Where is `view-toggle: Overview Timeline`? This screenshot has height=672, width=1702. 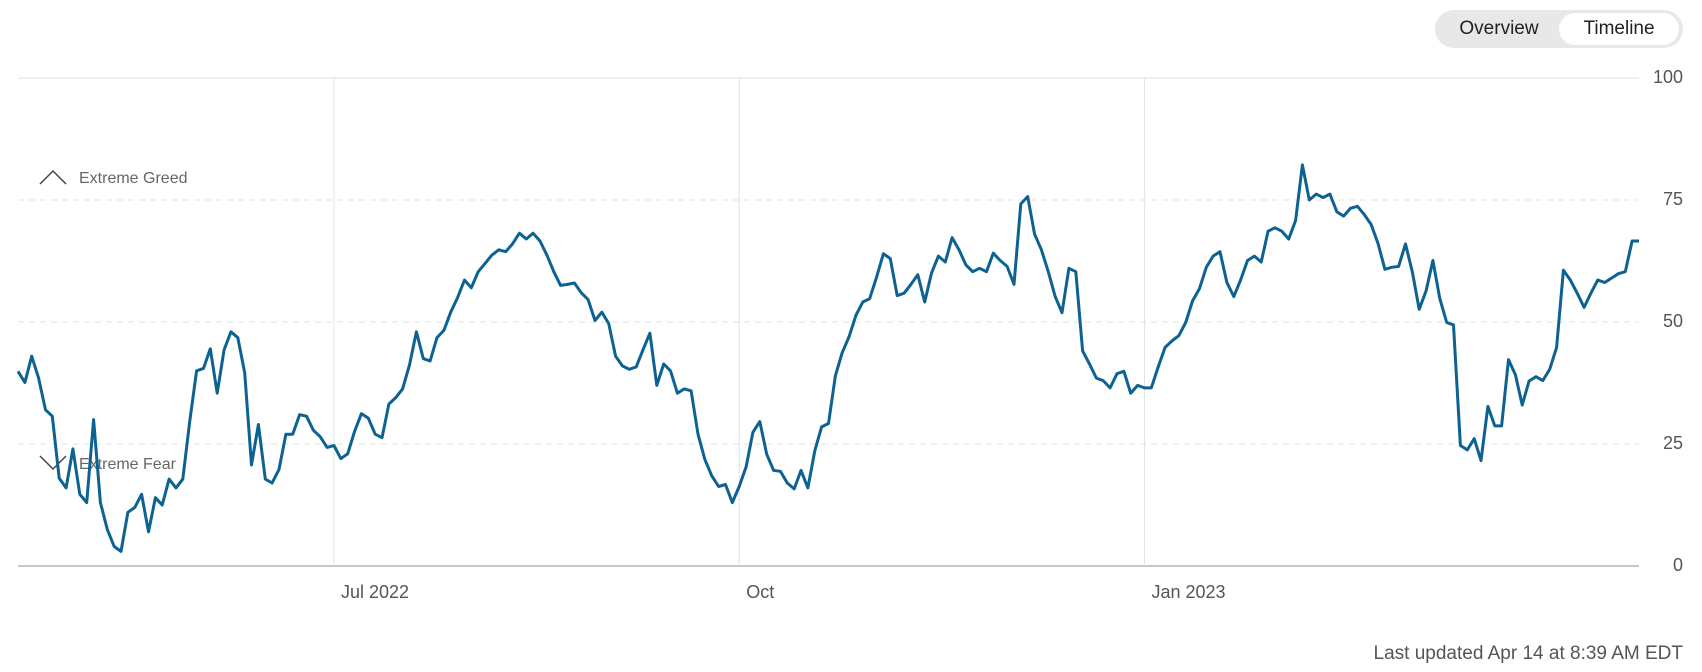 view-toggle: Overview Timeline is located at coordinates (1559, 29).